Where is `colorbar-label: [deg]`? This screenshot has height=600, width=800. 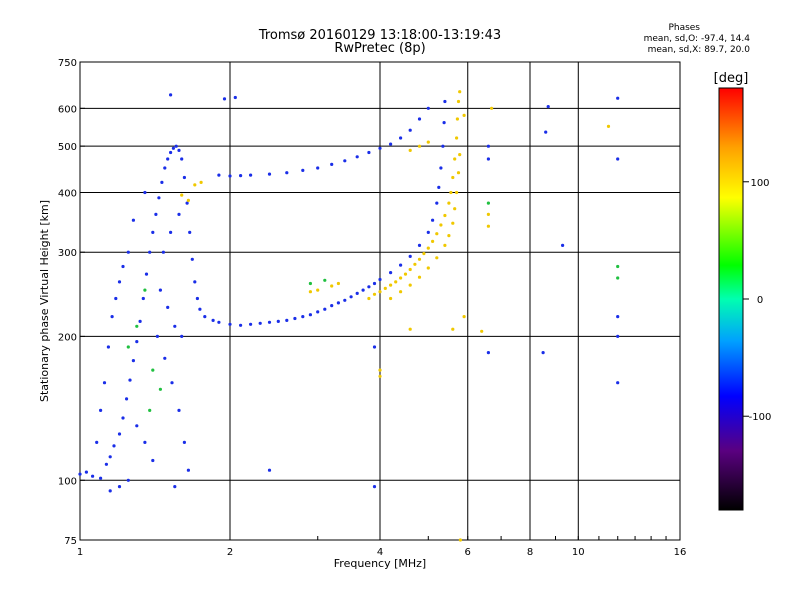 colorbar-label: [deg] is located at coordinates (731, 78).